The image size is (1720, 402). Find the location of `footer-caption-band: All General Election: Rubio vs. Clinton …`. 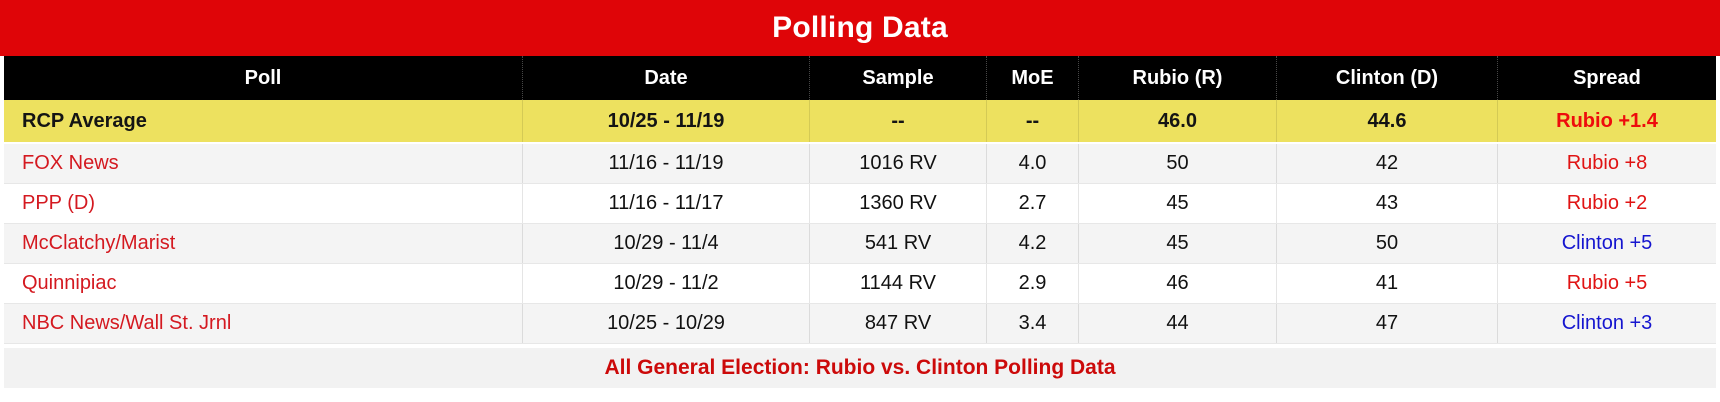

footer-caption-band: All General Election: Rubio vs. Clinton … is located at coordinates (860, 368).